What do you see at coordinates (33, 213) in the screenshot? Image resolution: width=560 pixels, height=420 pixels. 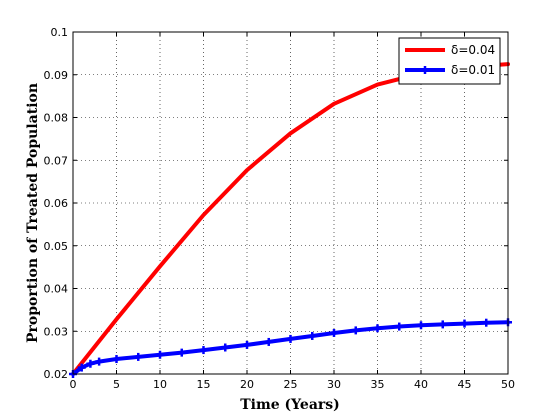 I see `y-axis-label: Proportion of Treated Population` at bounding box center [33, 213].